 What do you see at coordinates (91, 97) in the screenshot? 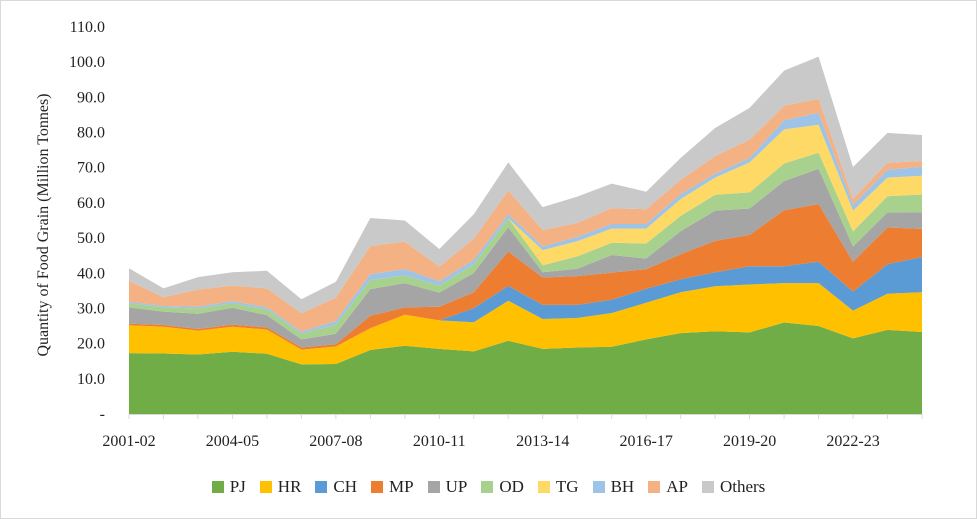
I see `y-tick-label: 90.0` at bounding box center [91, 97].